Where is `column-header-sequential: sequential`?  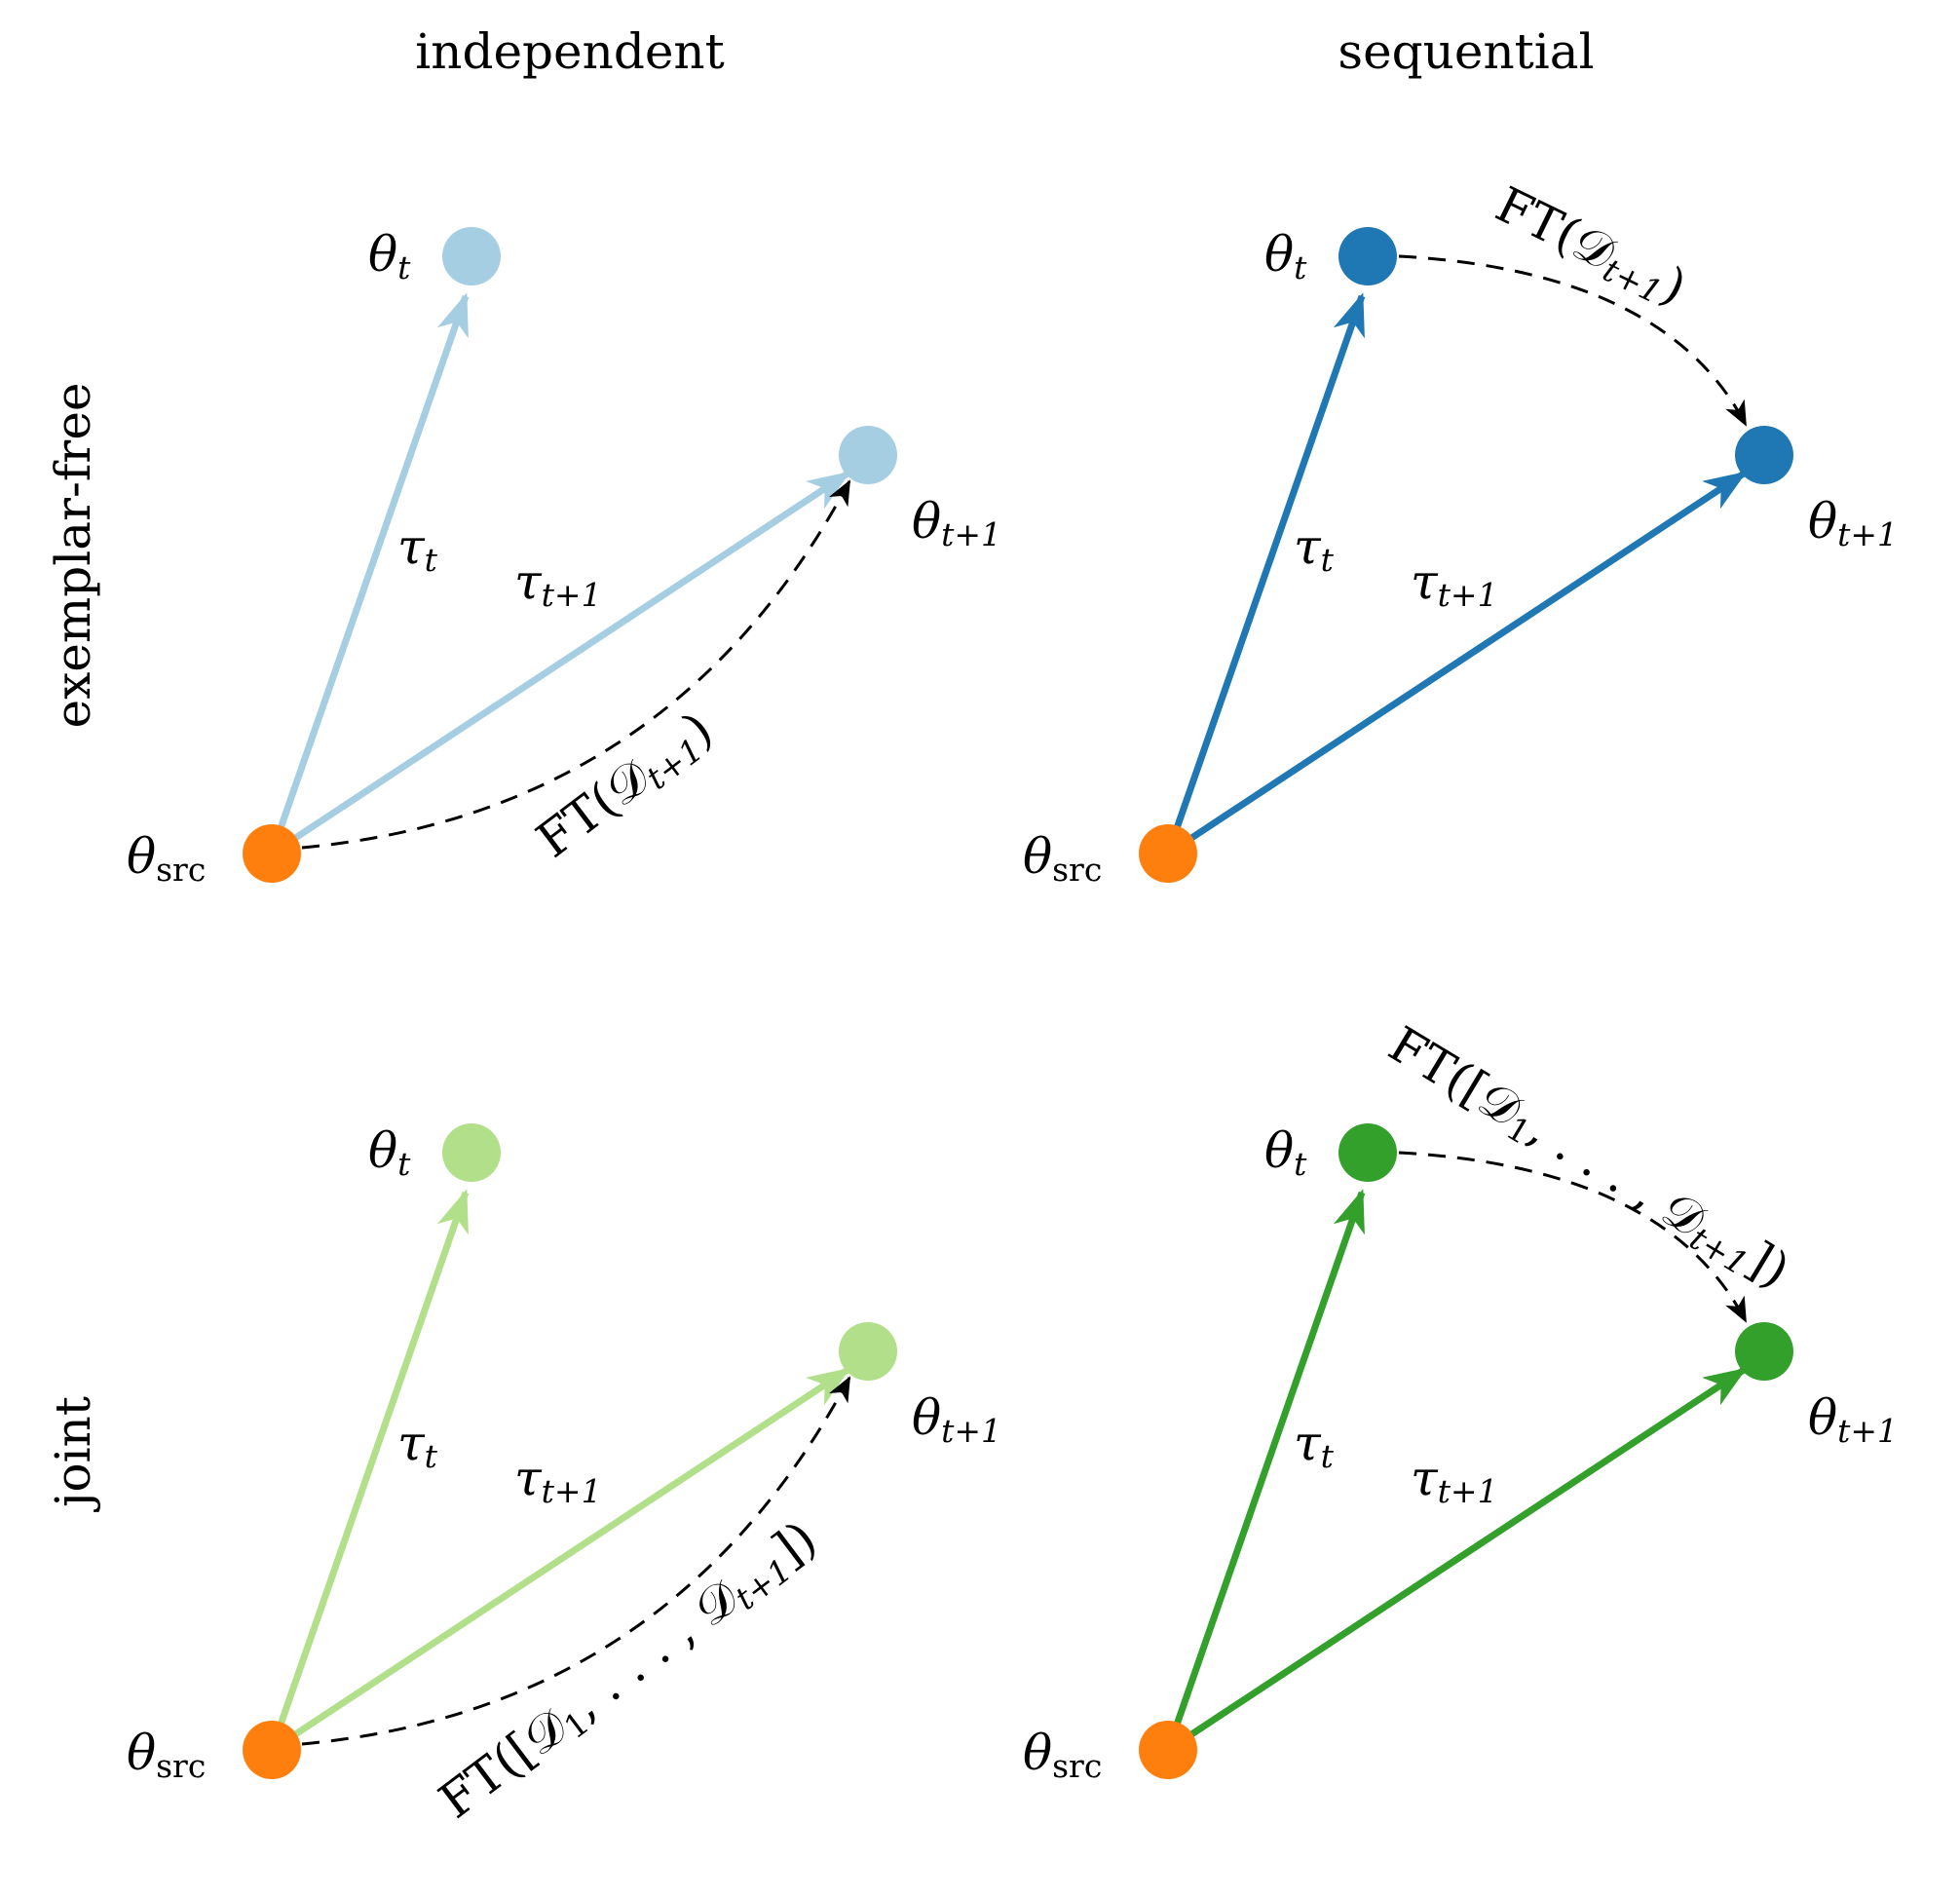 column-header-sequential: sequential is located at coordinates (1466, 51).